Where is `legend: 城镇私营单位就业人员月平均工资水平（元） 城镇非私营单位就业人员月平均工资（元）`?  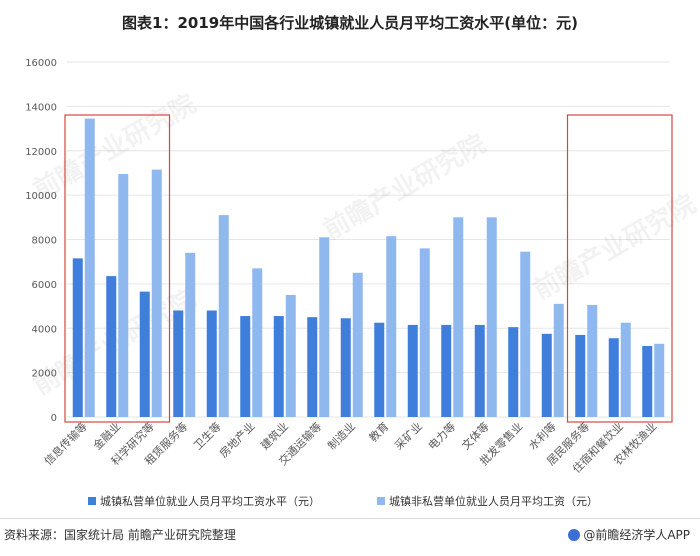 legend: 城镇私营单位就业人员月平均工资水平（元） 城镇非私营单位就业人员月平均工资（元） is located at coordinates (343, 501).